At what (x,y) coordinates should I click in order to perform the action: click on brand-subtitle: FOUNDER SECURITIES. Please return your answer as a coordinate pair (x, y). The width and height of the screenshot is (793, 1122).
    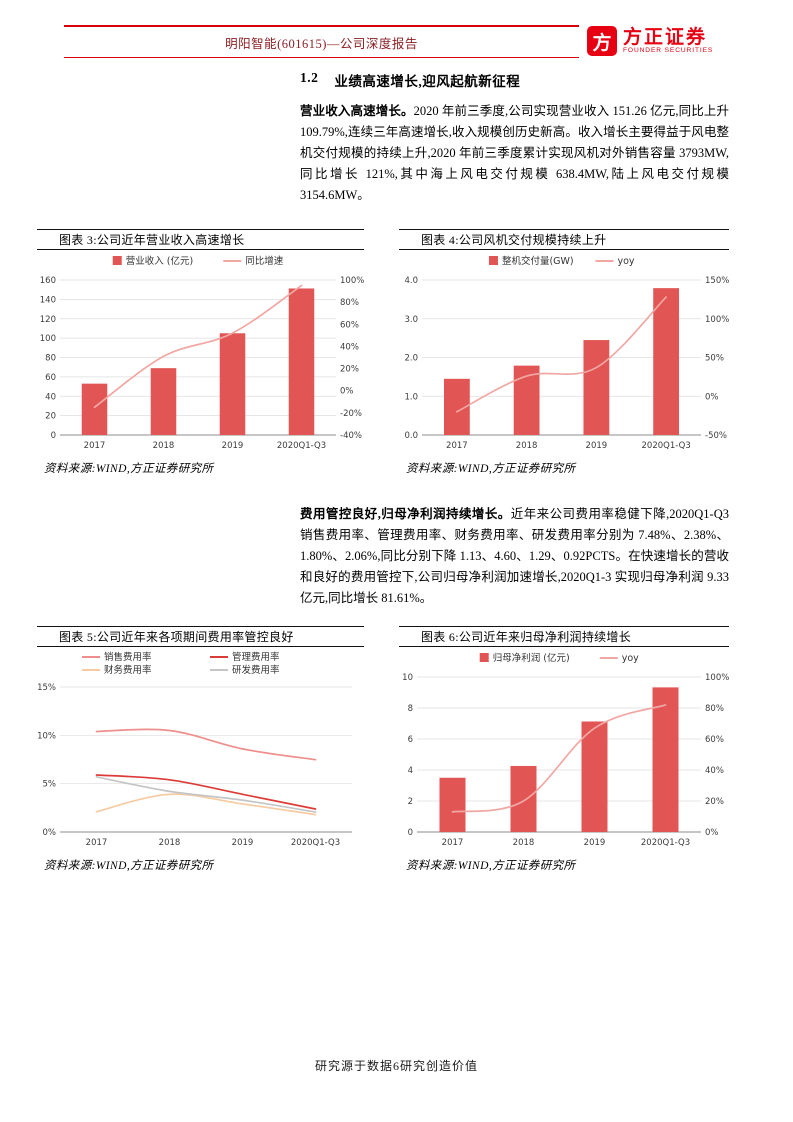
    Looking at the image, I should click on (668, 50).